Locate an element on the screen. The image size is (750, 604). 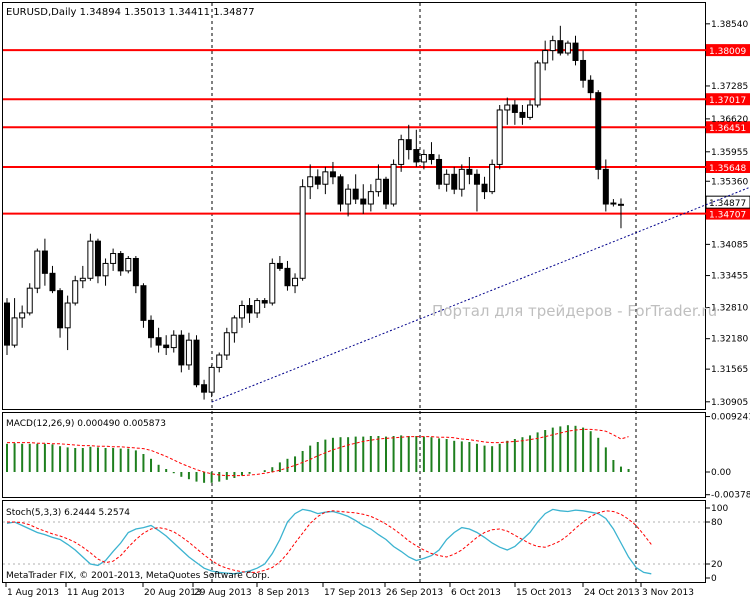
price-tick-label: 1.35955 is located at coordinates (729, 153).